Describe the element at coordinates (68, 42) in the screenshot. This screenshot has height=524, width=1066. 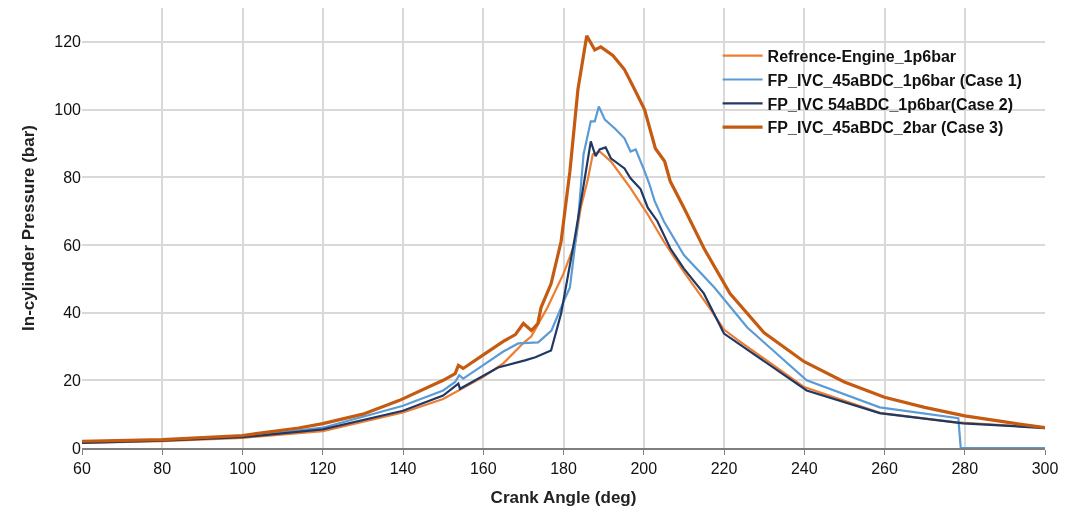
I see `y-tick-label: 120` at that location.